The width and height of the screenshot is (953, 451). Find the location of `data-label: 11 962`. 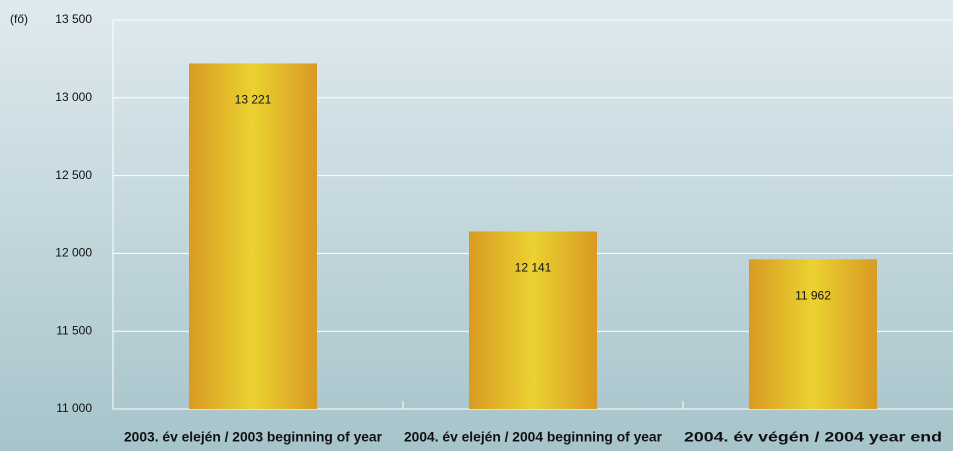

data-label: 11 962 is located at coordinates (813, 295).